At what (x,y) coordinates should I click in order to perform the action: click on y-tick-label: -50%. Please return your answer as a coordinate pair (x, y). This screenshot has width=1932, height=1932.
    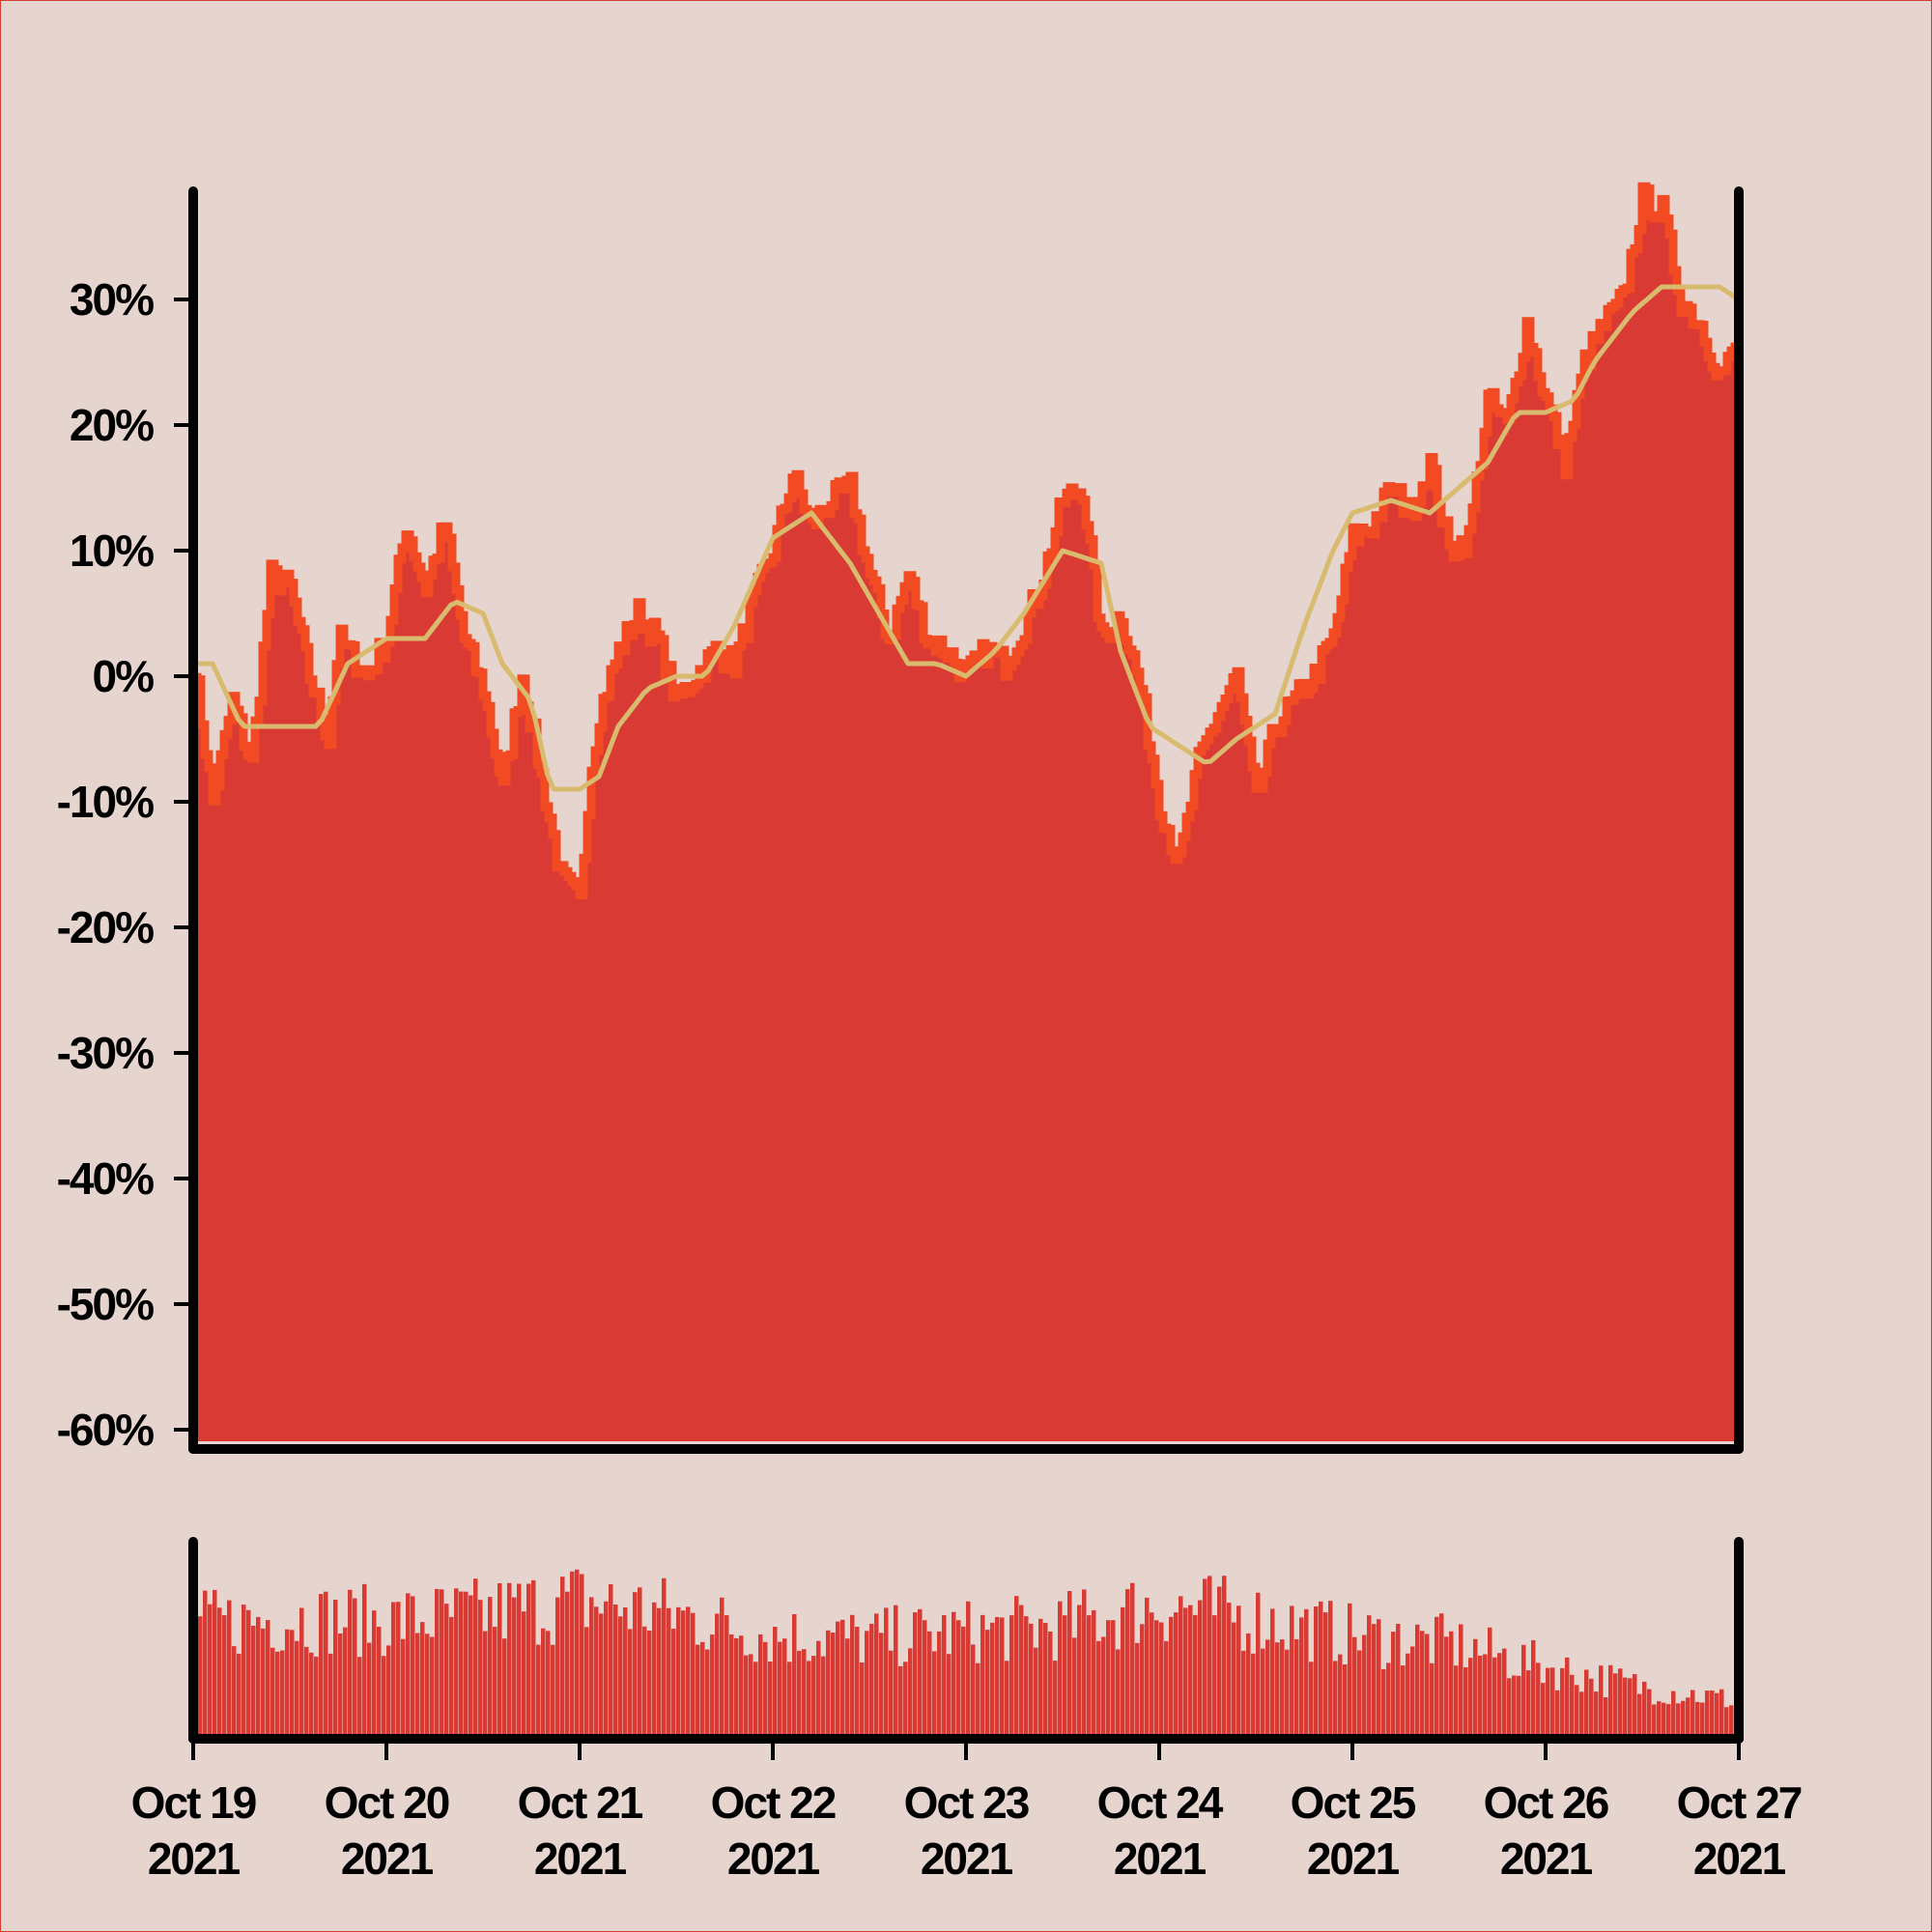
    Looking at the image, I should click on (105, 1304).